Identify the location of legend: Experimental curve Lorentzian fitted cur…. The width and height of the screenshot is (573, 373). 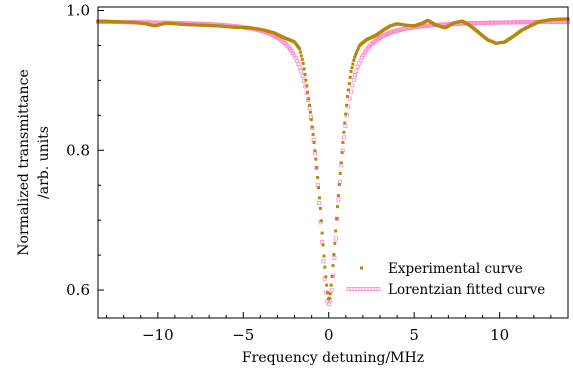
(445, 279).